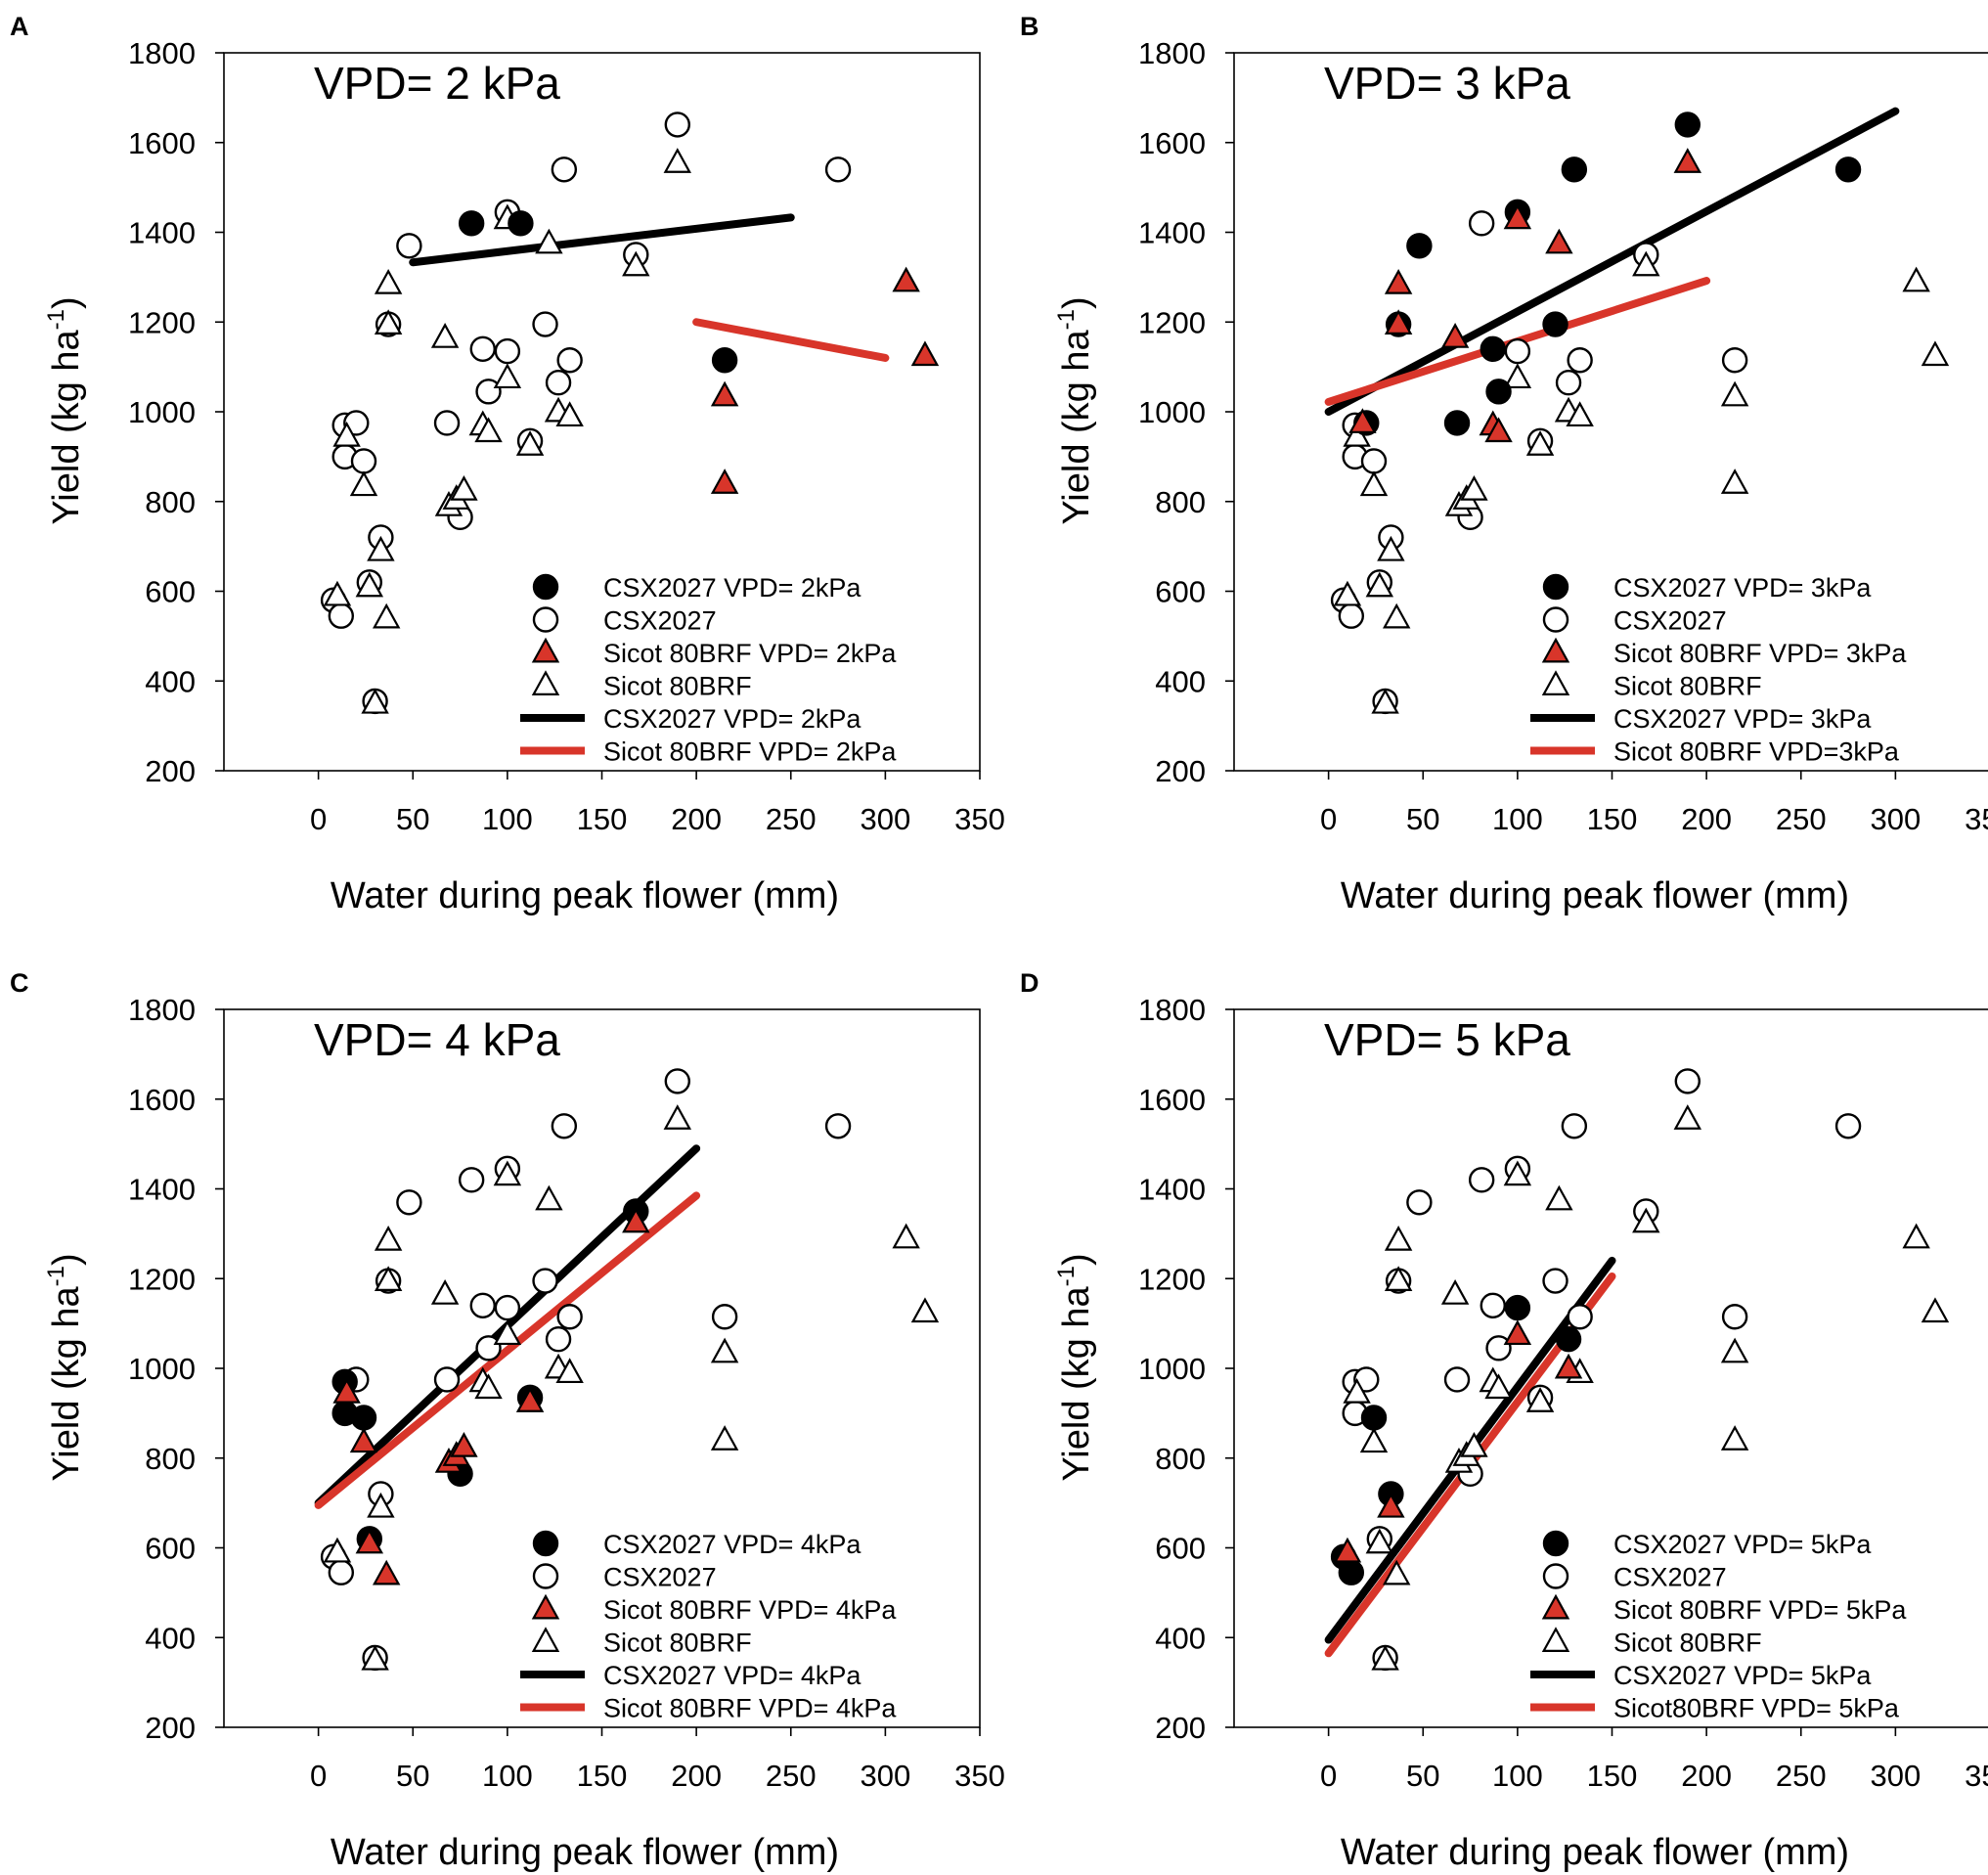 Image resolution: width=1988 pixels, height=1875 pixels. I want to click on y-tick-label: 1600, so click(162, 143).